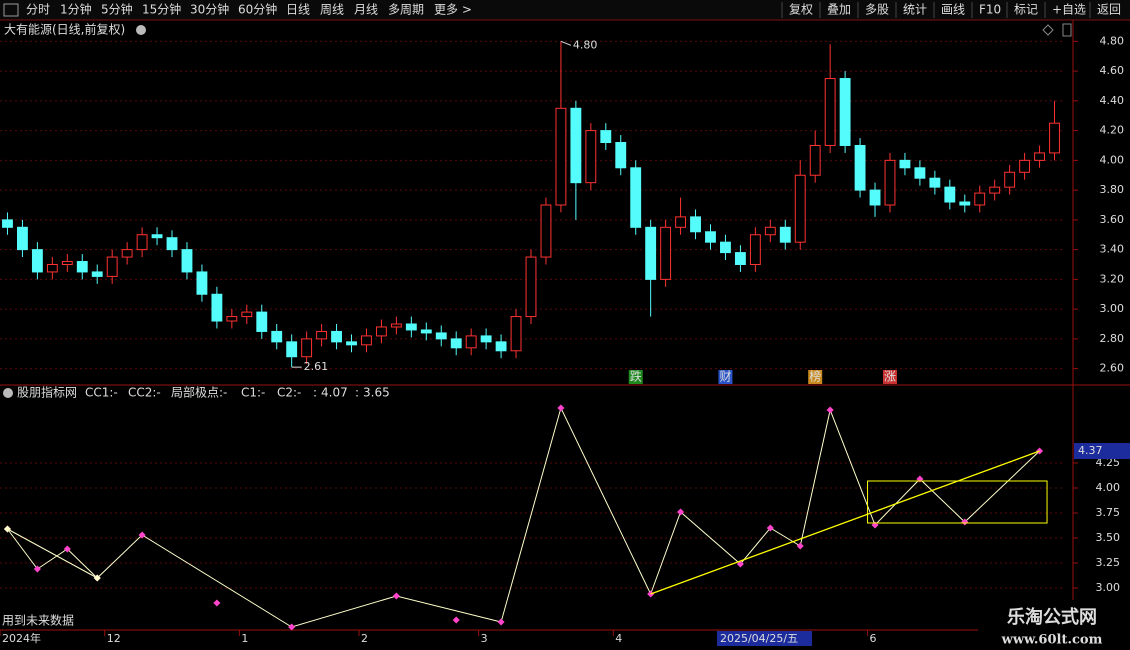  I want to click on toolbar-button: 60分钟, so click(257, 9).